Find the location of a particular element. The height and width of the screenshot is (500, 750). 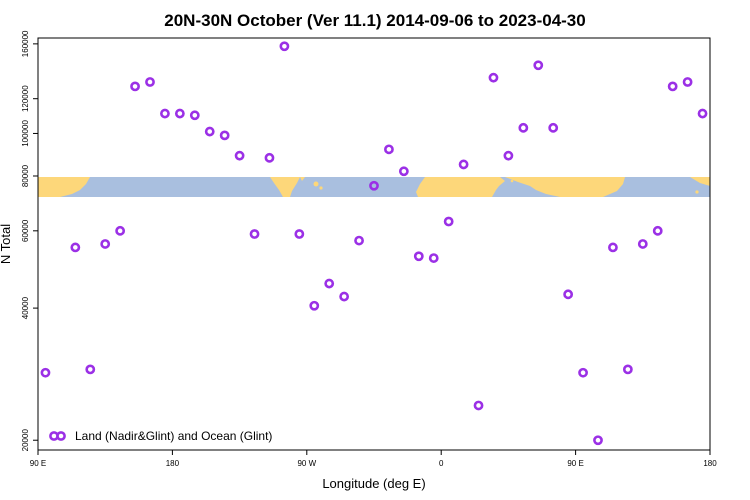

y-tick-label: 100000 is located at coordinates (25, 133).